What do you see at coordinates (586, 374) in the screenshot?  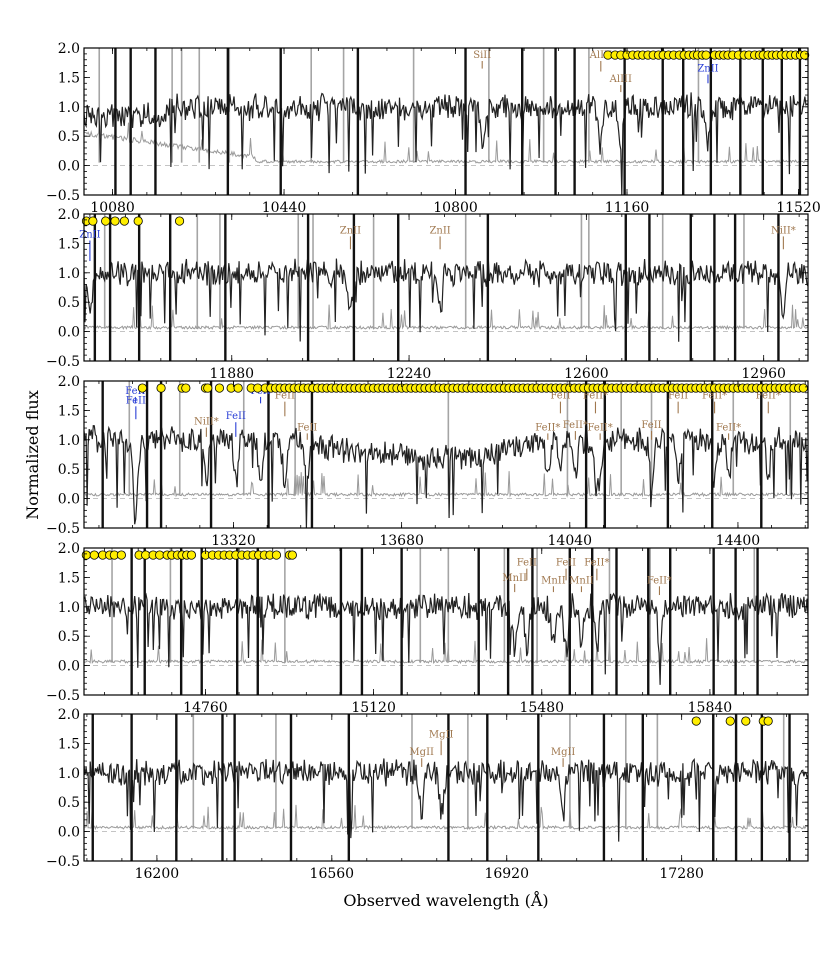 I see `x-tick-label: 12600` at bounding box center [586, 374].